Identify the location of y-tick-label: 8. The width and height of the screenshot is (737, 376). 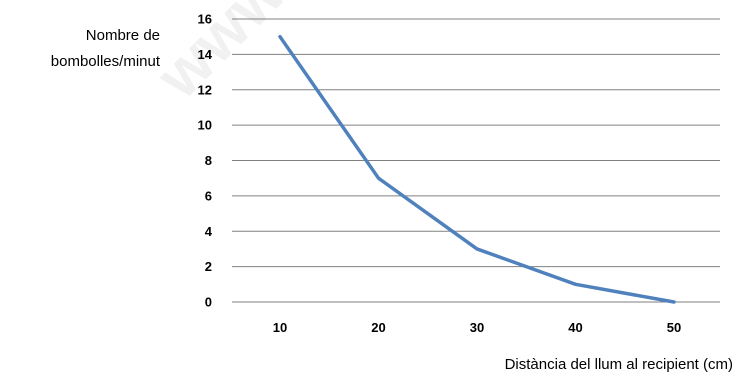
(208, 160).